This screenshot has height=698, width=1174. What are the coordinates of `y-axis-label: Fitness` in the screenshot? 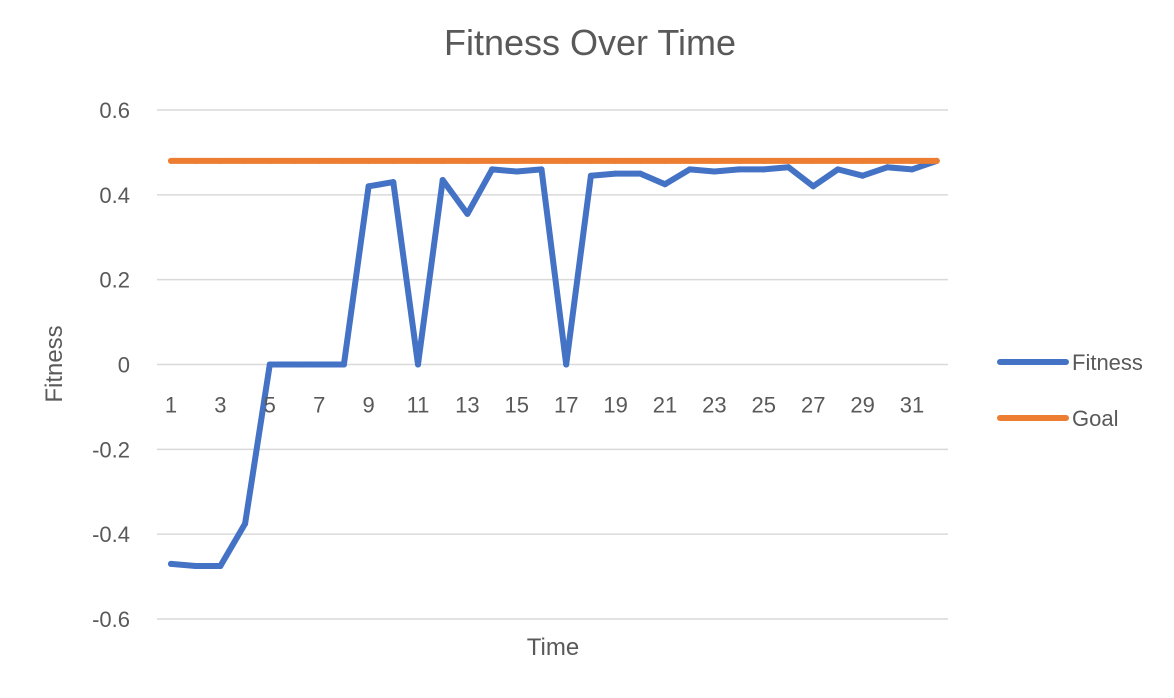 It's located at (54, 363).